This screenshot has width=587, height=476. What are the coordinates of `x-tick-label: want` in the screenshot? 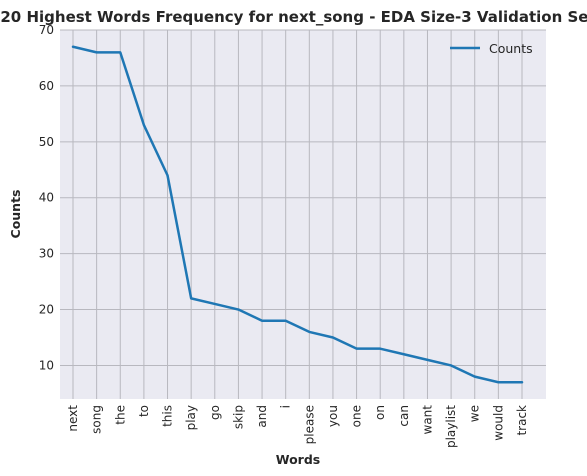 It's located at (427, 420).